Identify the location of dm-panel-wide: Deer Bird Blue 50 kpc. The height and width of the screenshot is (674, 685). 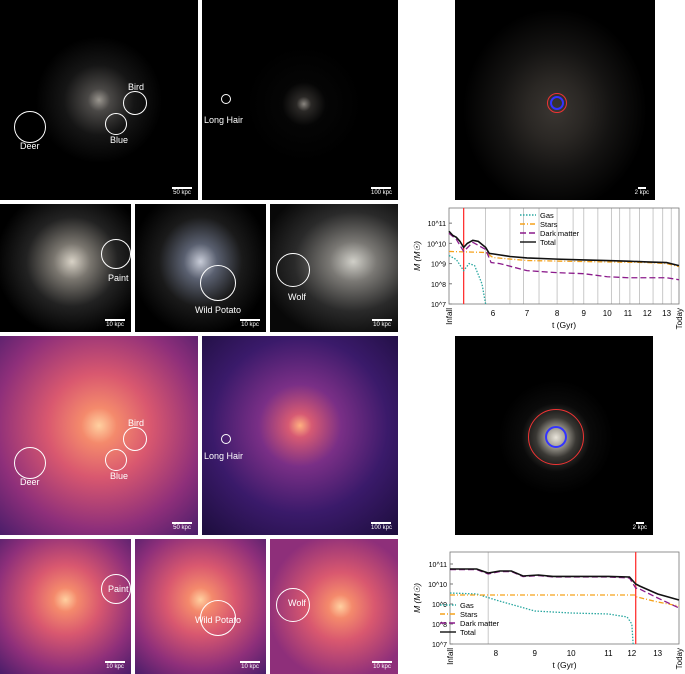
(99, 435).